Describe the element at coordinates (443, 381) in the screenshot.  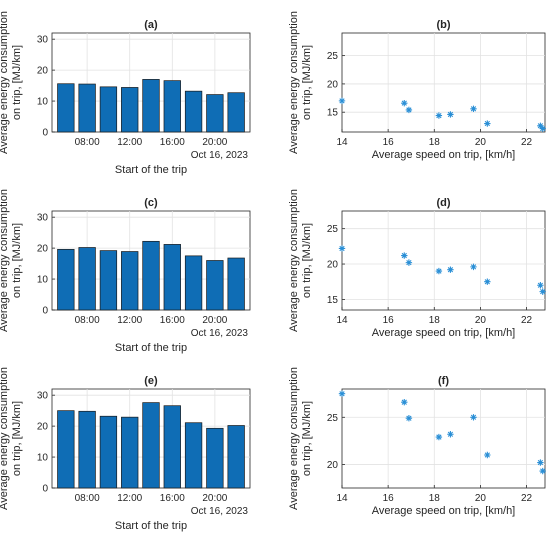
I see `panel-title: (f)` at that location.